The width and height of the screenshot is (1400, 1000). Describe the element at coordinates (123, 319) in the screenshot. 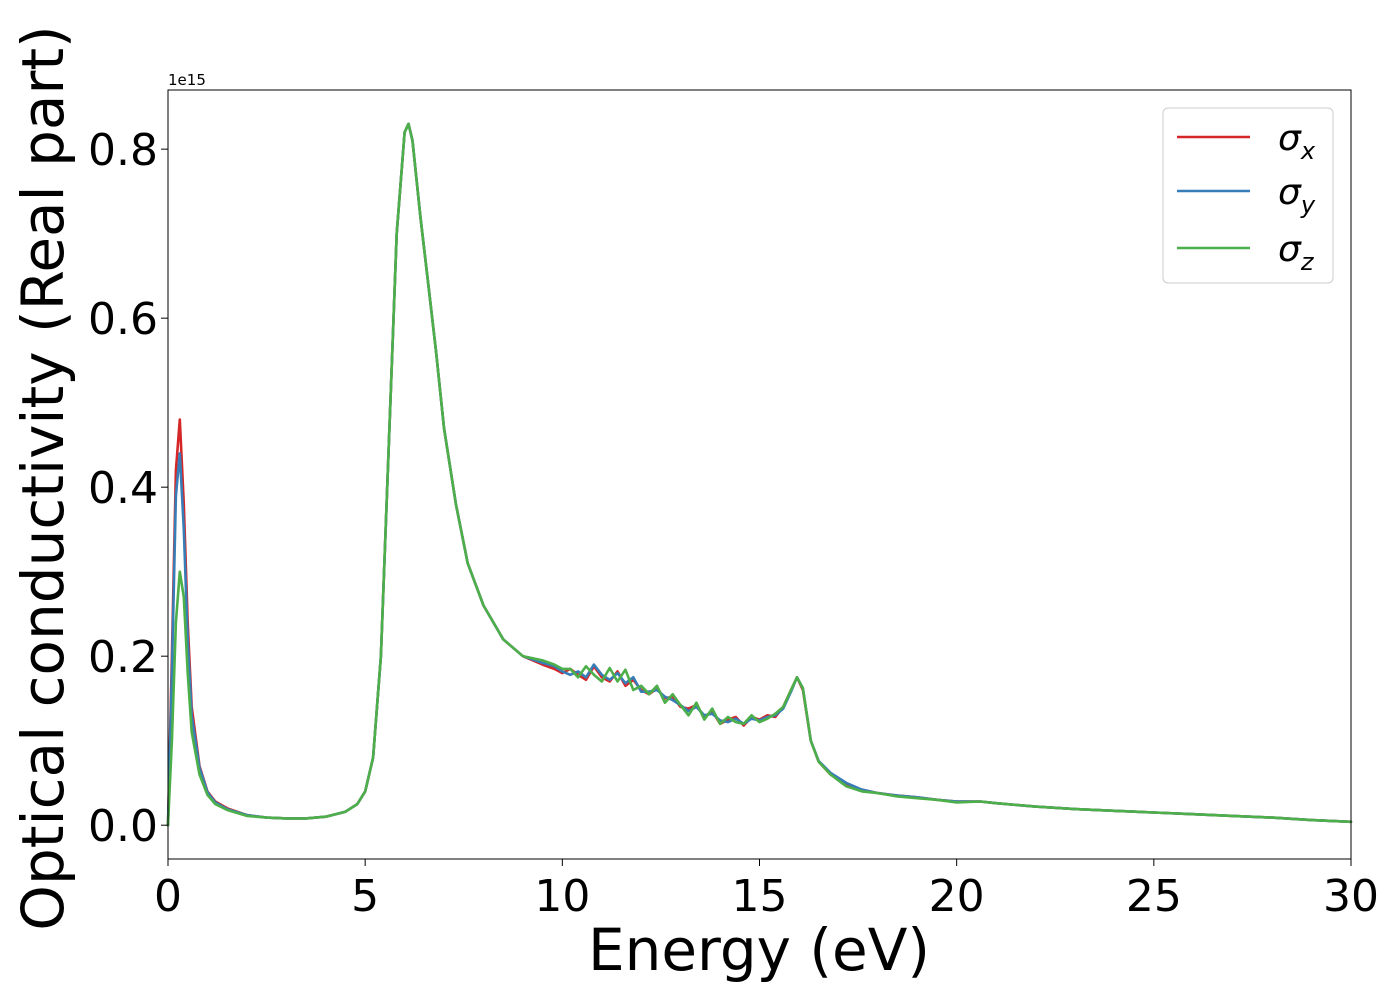

I see `y-tick-label: 0.6` at that location.